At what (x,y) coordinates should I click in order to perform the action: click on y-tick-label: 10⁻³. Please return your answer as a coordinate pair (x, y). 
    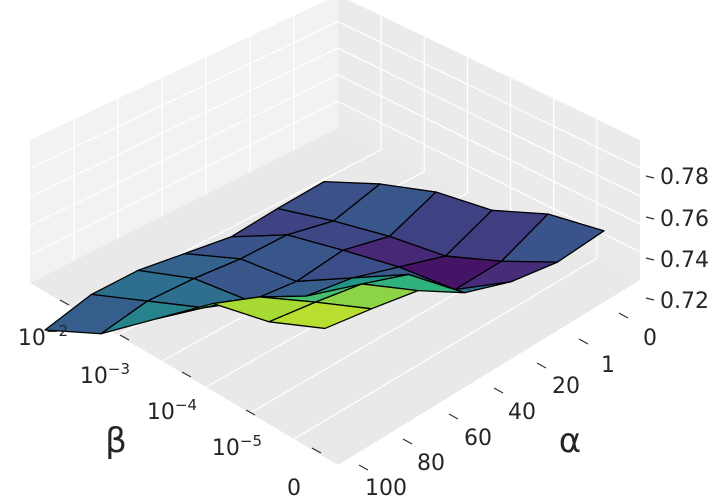
    Looking at the image, I should click on (105, 374).